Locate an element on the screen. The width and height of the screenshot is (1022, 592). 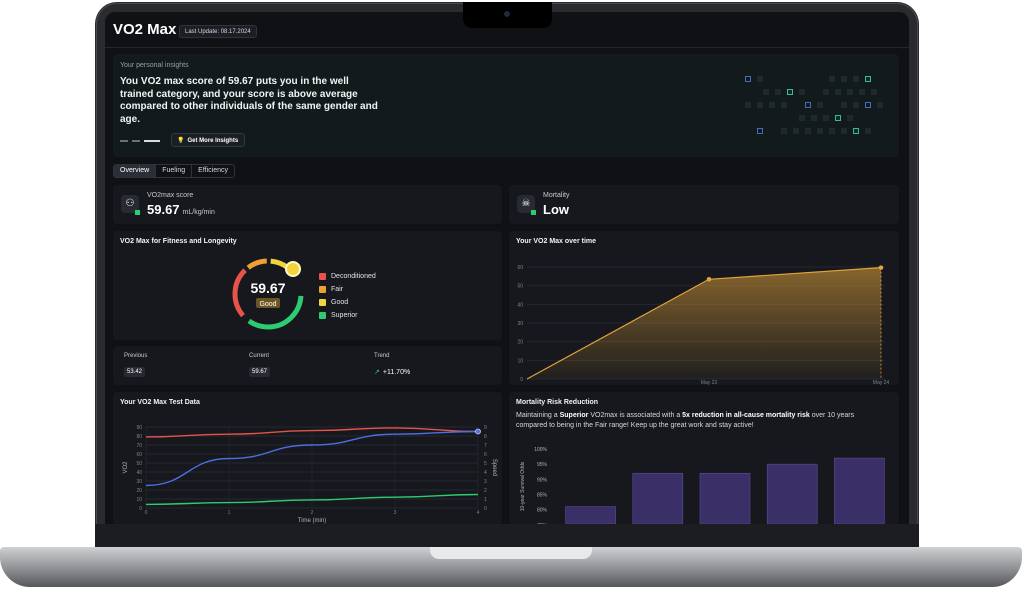
y2-tick-label: 9 is located at coordinates (485, 428).